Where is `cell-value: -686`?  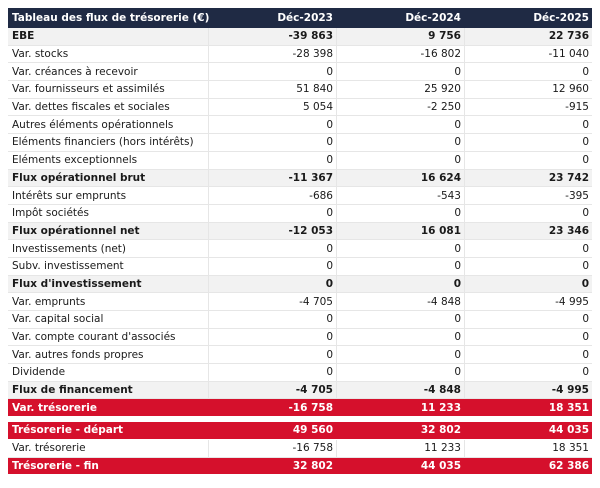 cell-value: -686 is located at coordinates (272, 195).